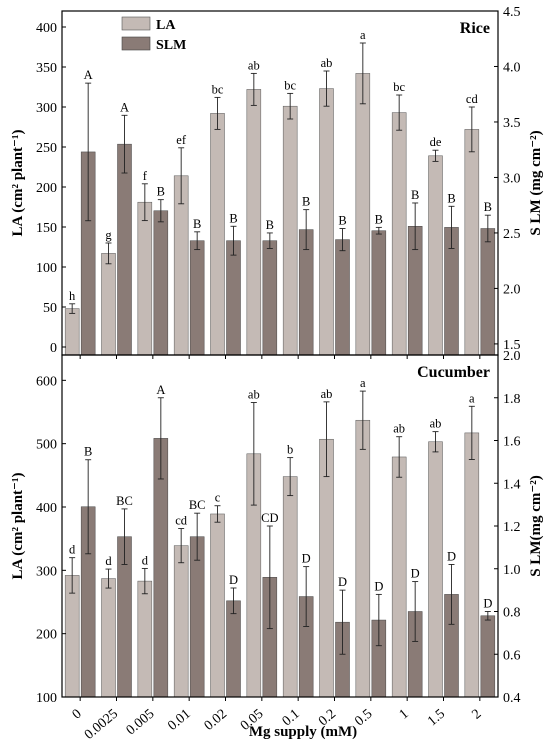 This screenshot has height=749, width=550. What do you see at coordinates (290, 450) in the screenshot?
I see `la-sig-label: b` at bounding box center [290, 450].